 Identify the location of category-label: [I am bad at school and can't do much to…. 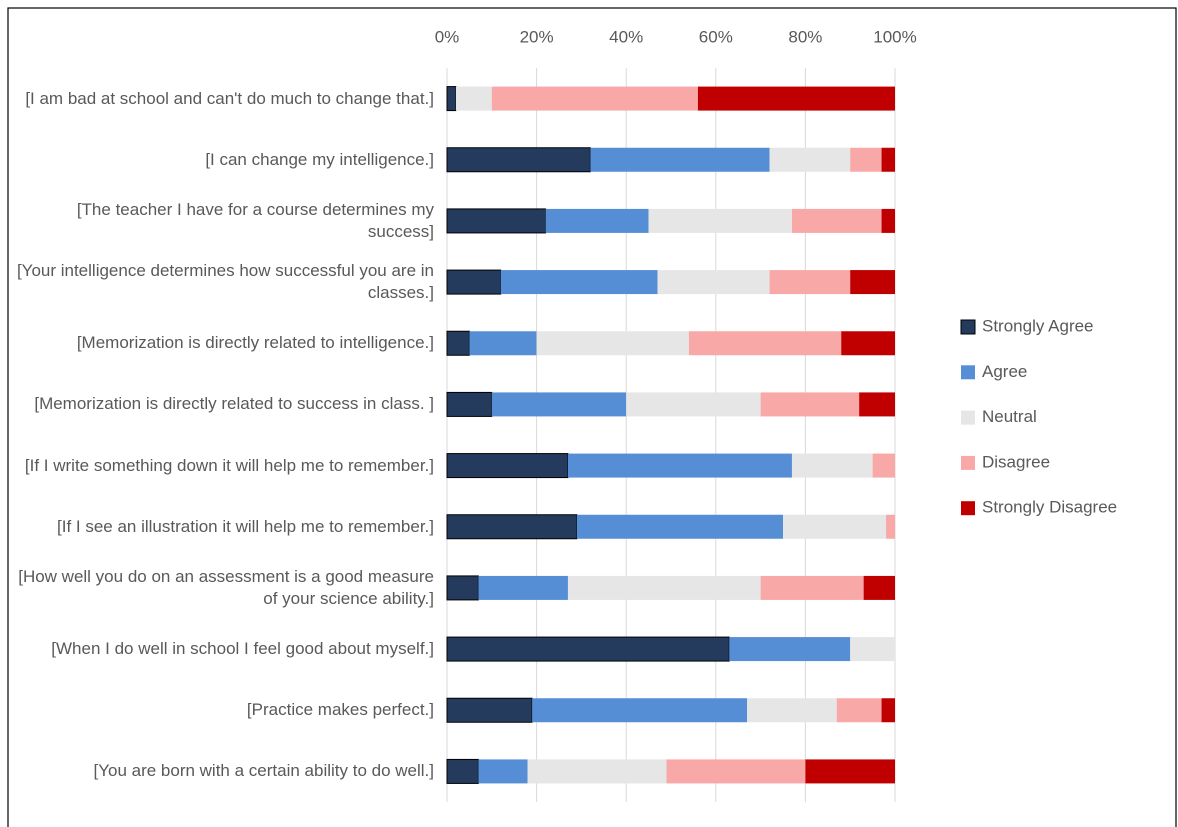
(229, 98).